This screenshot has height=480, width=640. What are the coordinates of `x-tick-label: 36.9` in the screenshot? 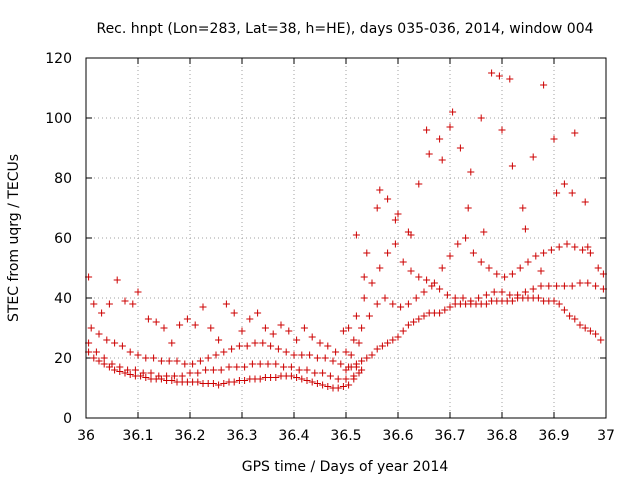 It's located at (553, 436).